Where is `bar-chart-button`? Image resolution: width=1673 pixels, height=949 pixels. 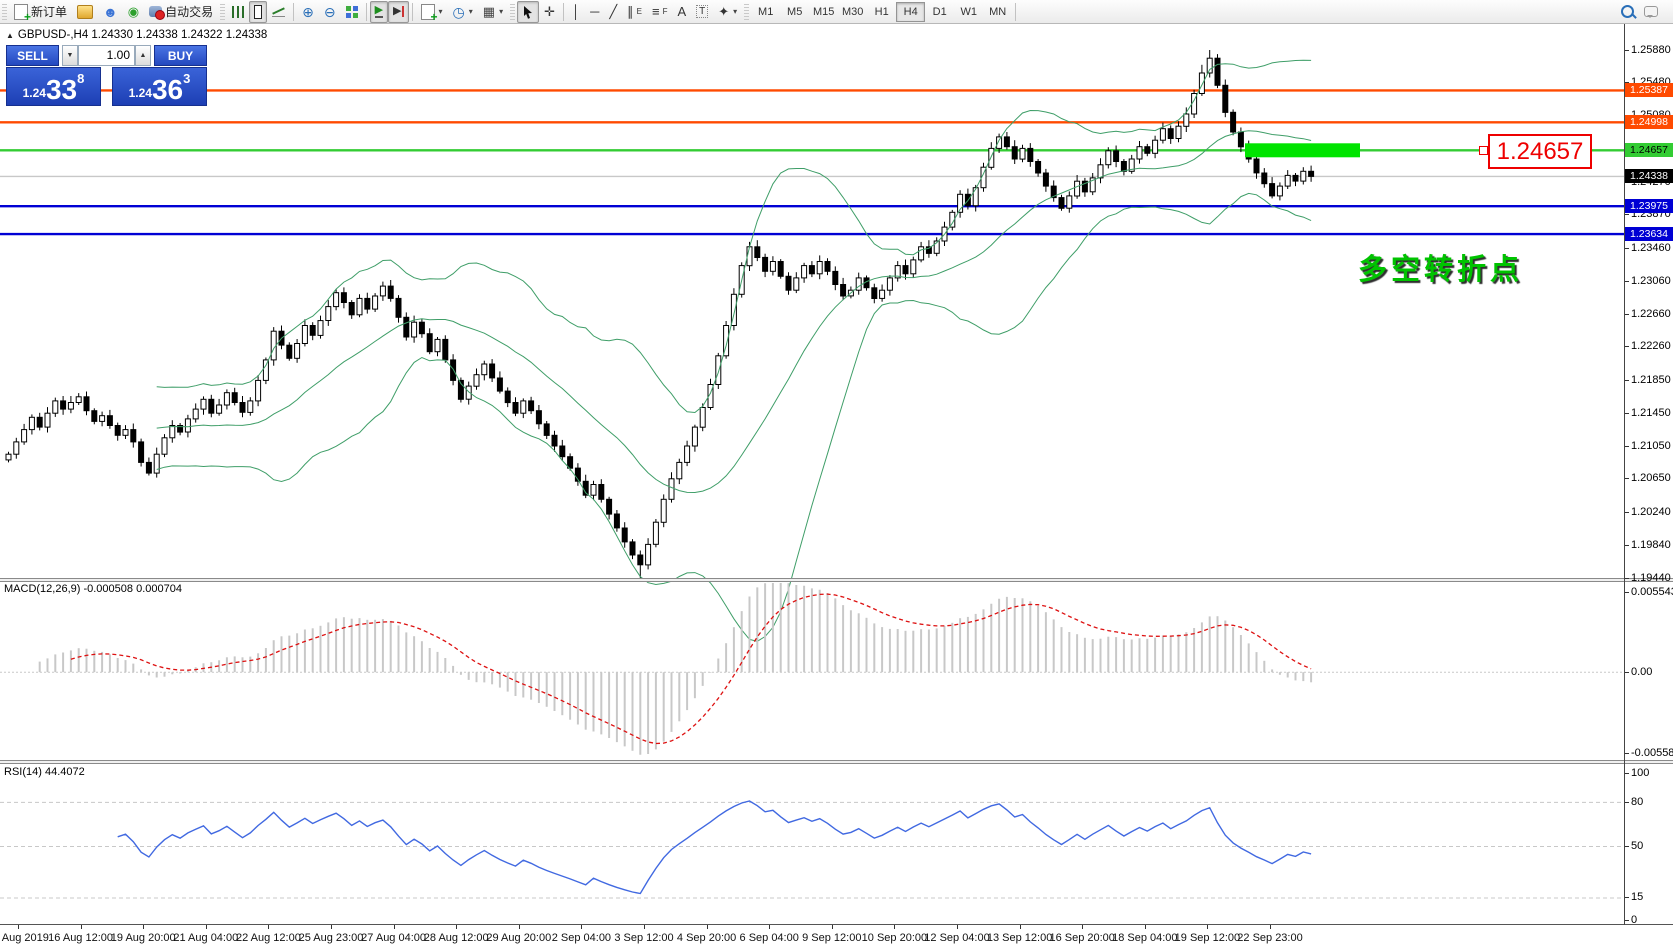 bar-chart-button is located at coordinates (238, 12).